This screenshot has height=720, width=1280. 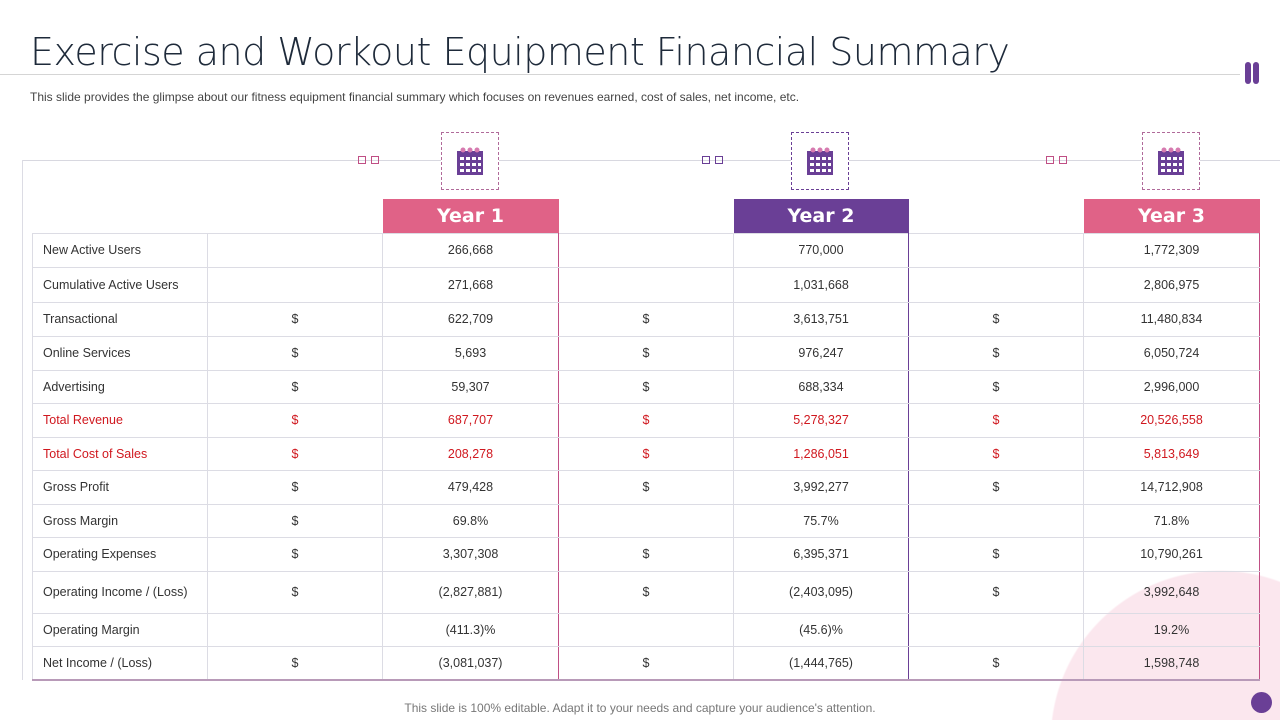 What do you see at coordinates (821, 592) in the screenshot?
I see `year-2-value: (2,403,095)` at bounding box center [821, 592].